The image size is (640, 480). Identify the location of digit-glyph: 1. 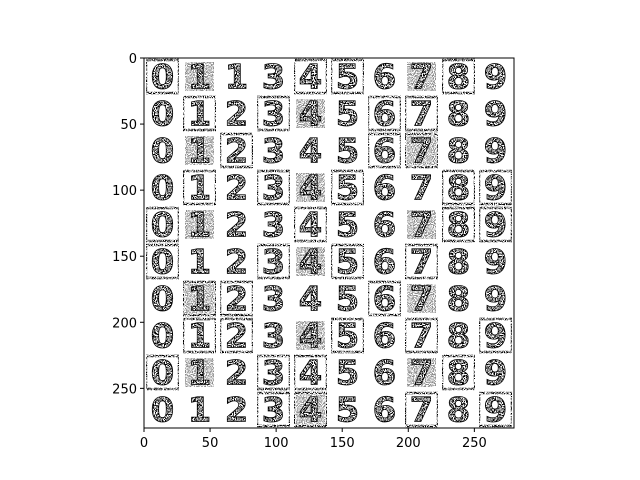
(200, 410).